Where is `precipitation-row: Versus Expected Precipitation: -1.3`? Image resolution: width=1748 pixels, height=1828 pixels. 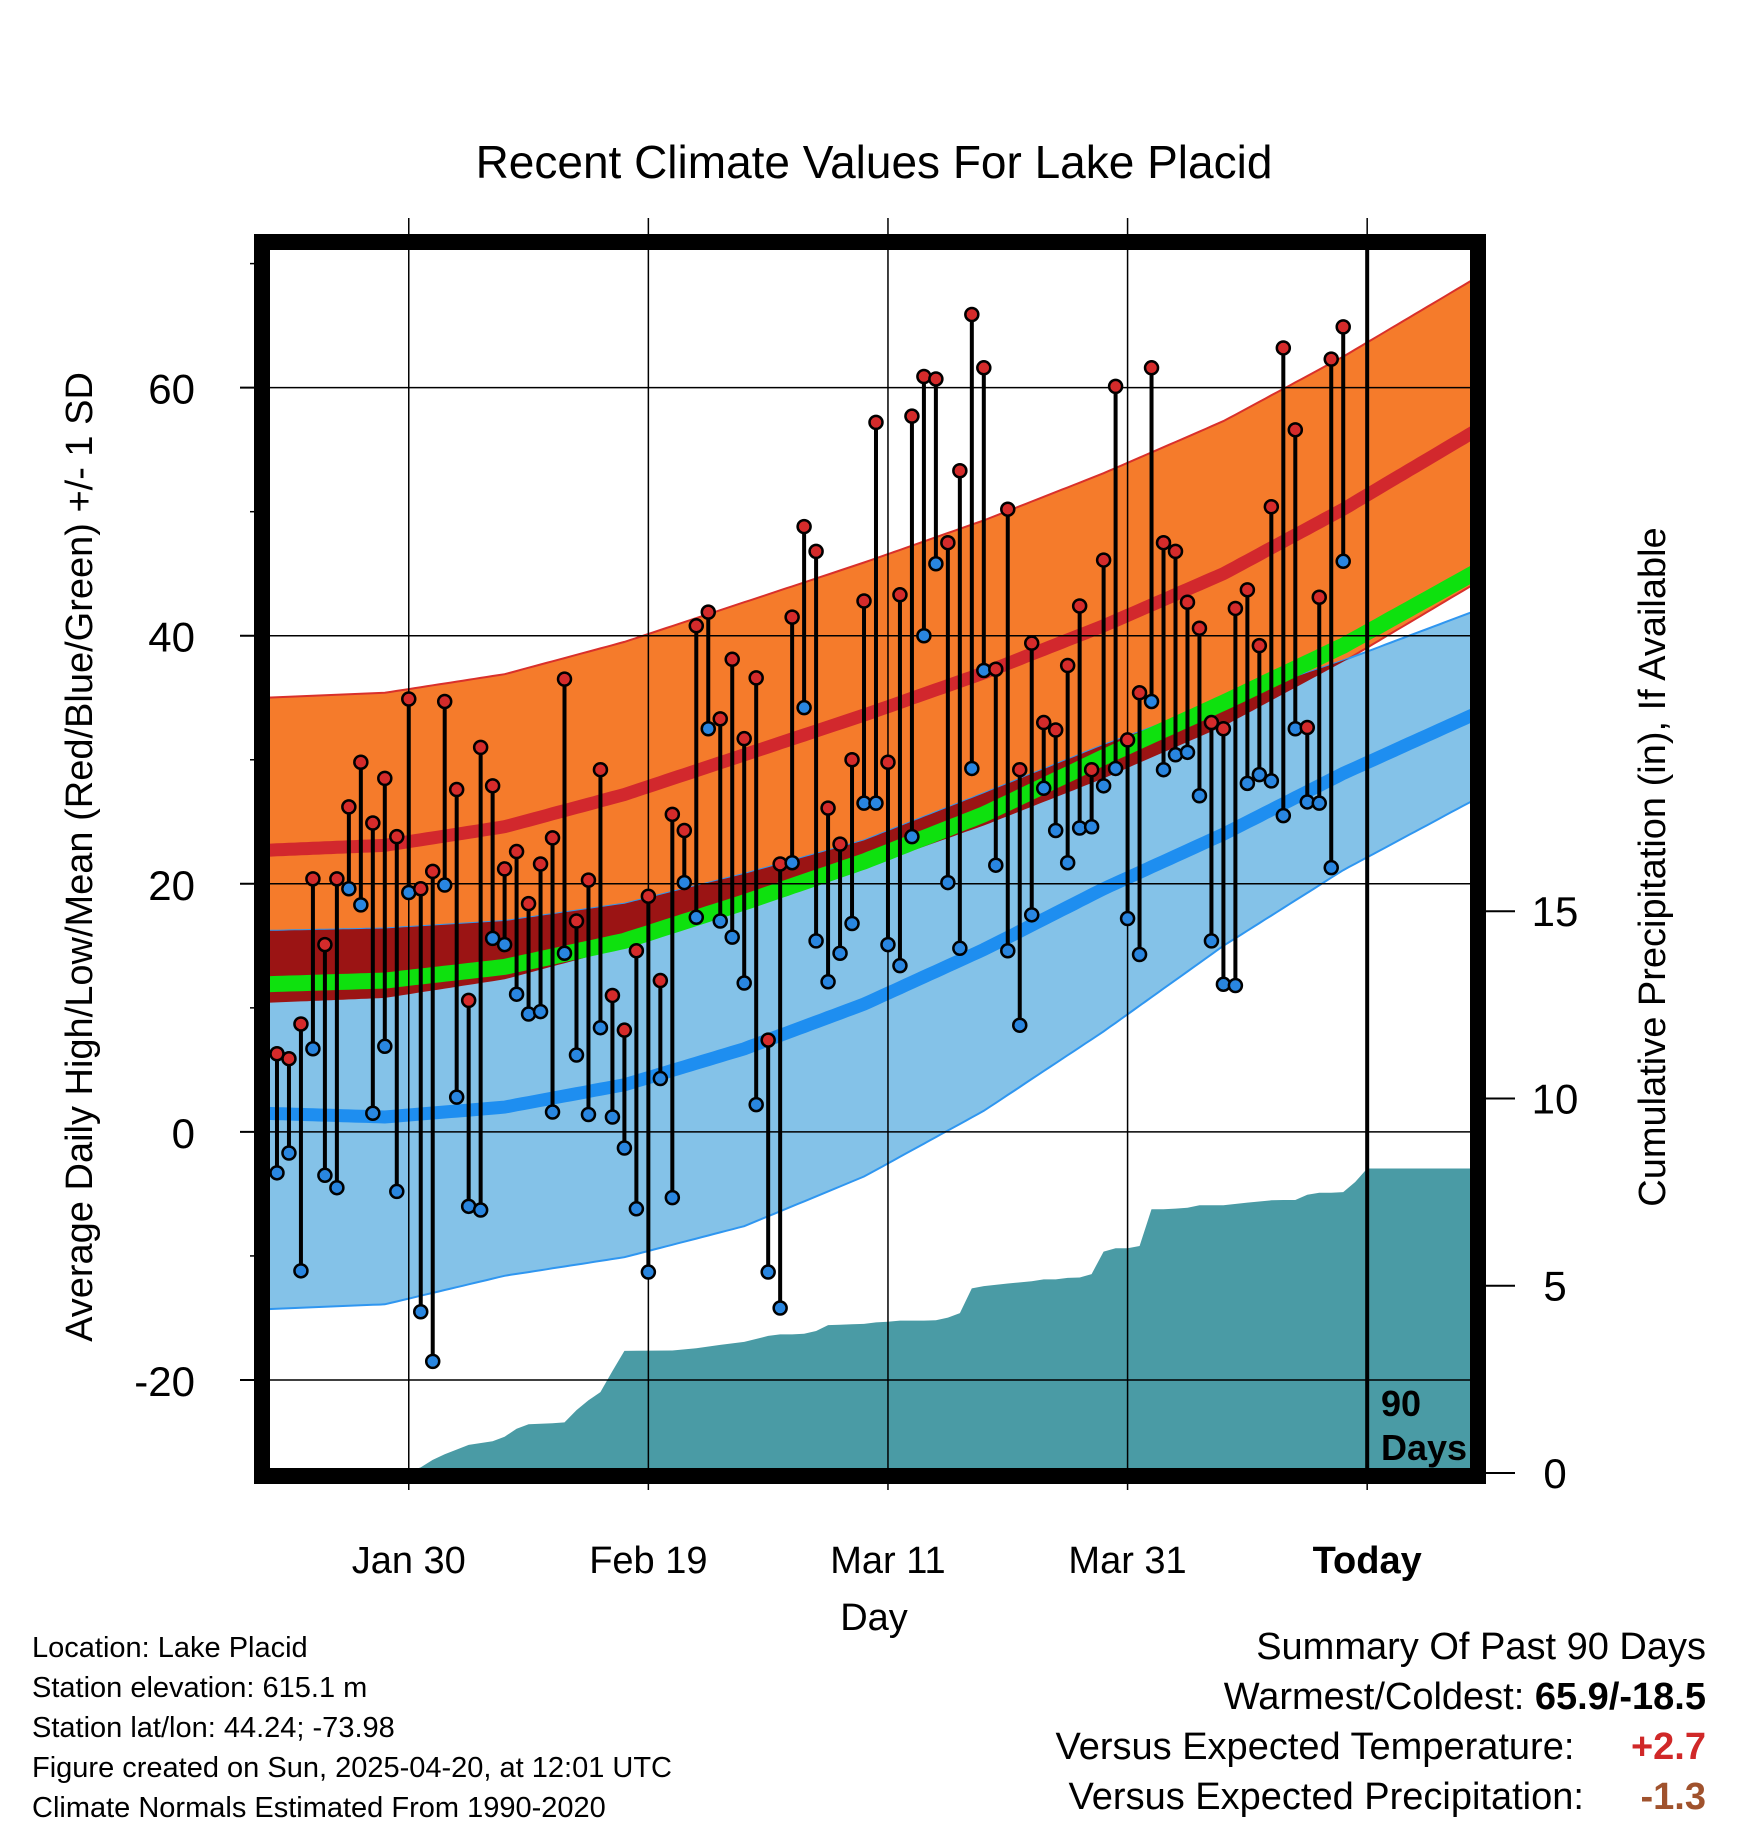
precipitation-row: Versus Expected Precipitation: -1.3 is located at coordinates (1380, 1797).